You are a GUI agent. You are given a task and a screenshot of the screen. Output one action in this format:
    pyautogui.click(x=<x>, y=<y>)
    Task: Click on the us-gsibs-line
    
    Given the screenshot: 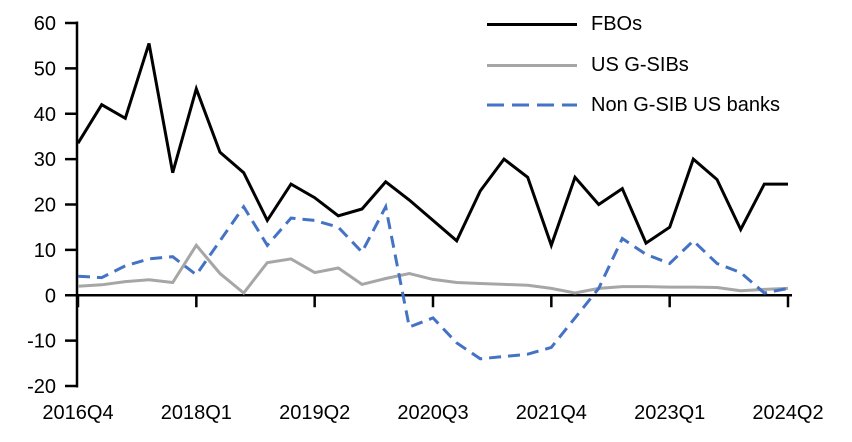 What is the action you would take?
    pyautogui.click(x=433, y=269)
    